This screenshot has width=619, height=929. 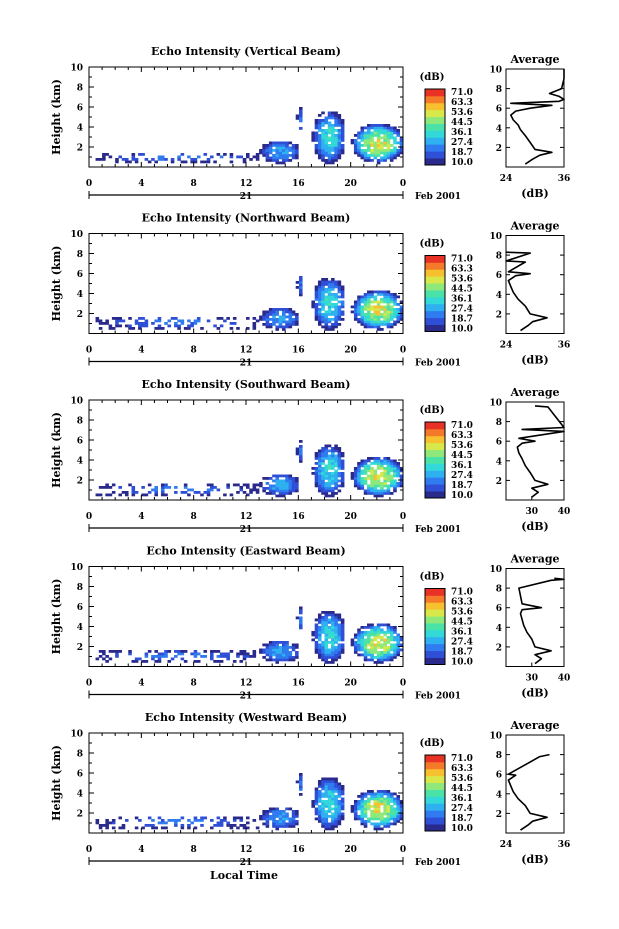 I want to click on colorbar-frame, so click(x=435, y=460).